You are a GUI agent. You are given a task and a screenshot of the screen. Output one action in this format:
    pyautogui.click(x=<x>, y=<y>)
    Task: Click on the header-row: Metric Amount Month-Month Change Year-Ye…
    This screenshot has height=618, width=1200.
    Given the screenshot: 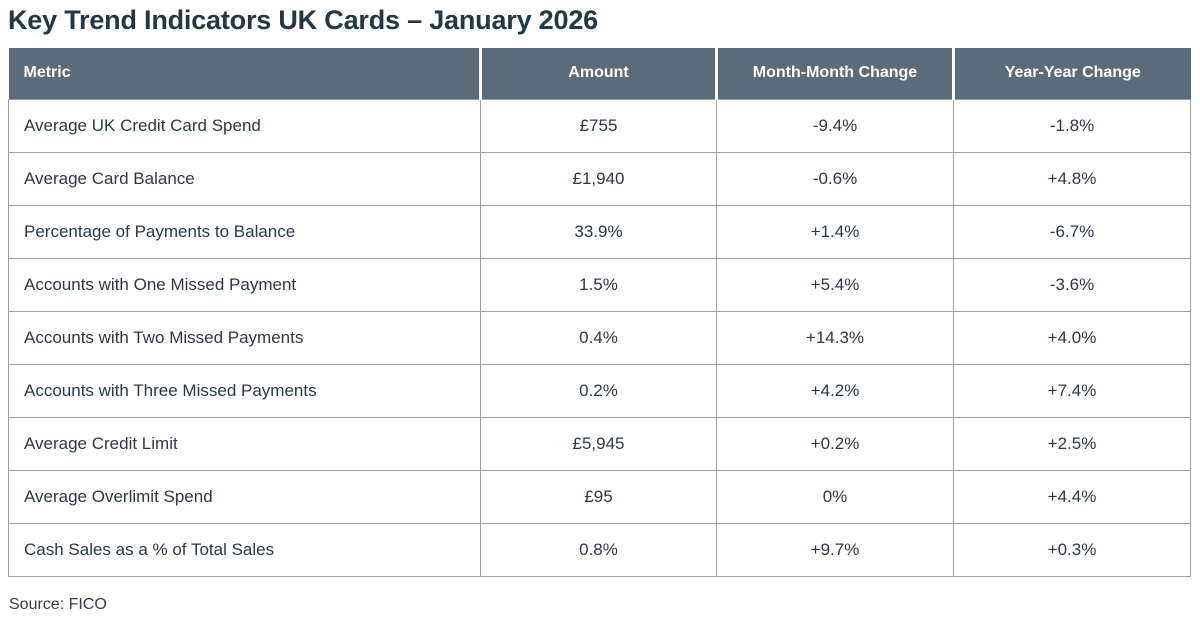 What is the action you would take?
    pyautogui.click(x=599, y=73)
    